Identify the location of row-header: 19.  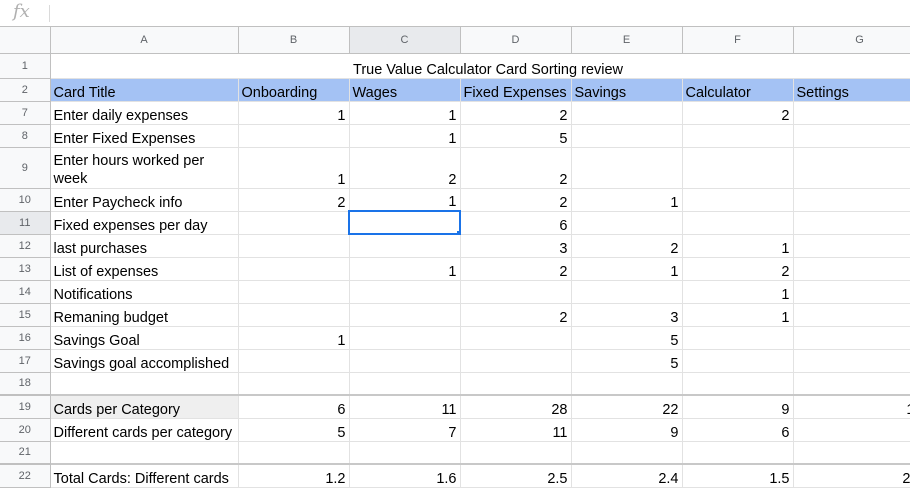
(25, 406).